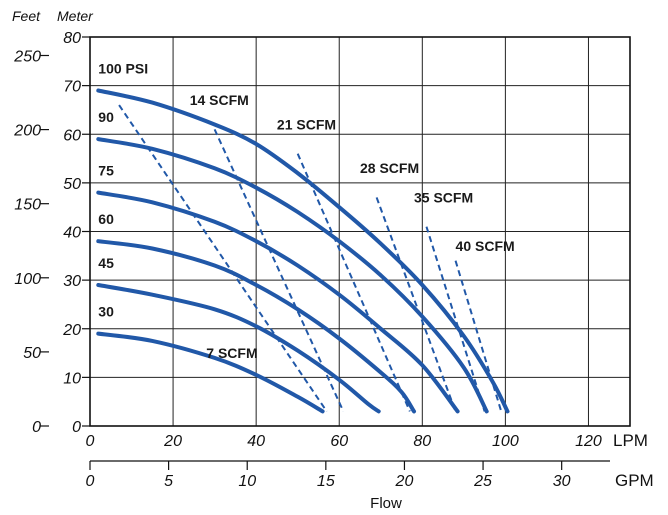  Describe the element at coordinates (256, 441) in the screenshot. I see `lpm-tick-40: 40` at that location.